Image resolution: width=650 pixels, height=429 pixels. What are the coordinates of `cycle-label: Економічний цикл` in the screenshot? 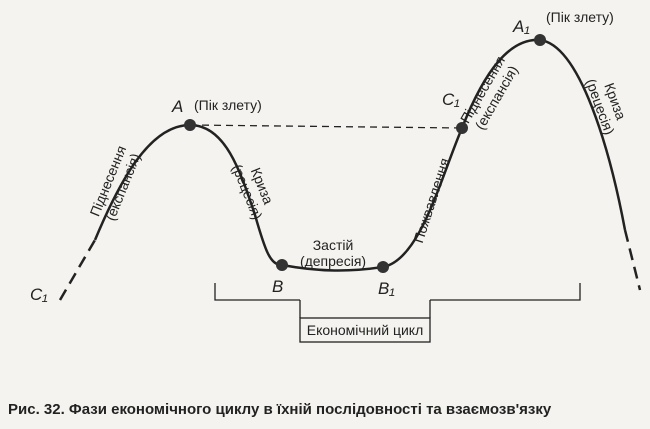 It's located at (365, 330).